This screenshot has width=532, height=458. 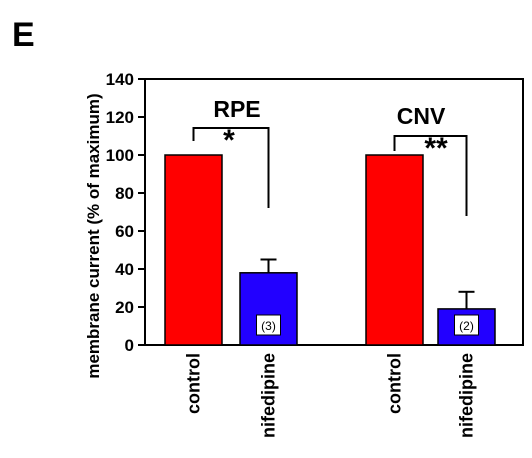 What do you see at coordinates (394, 250) in the screenshot?
I see `bar-cnv-control` at bounding box center [394, 250].